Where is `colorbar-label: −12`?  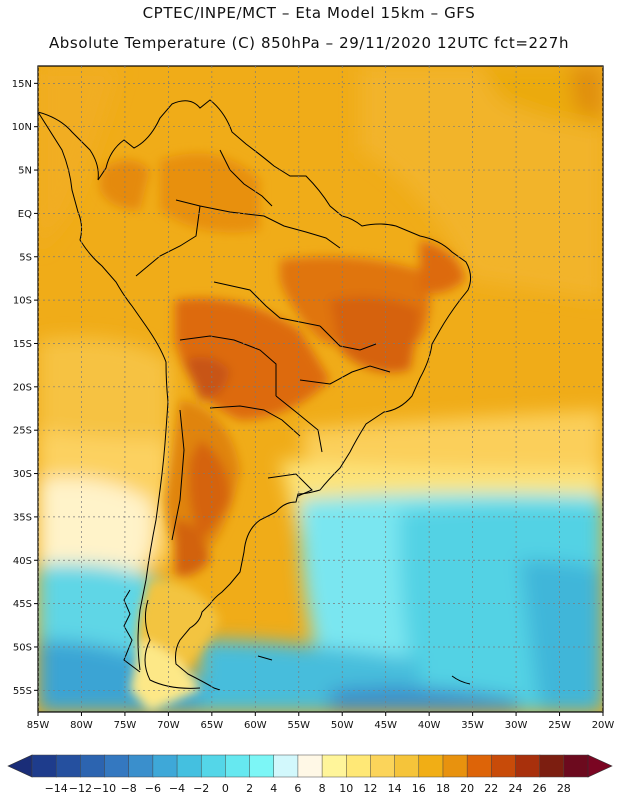
colorbar-label: −12 is located at coordinates (80, 788).